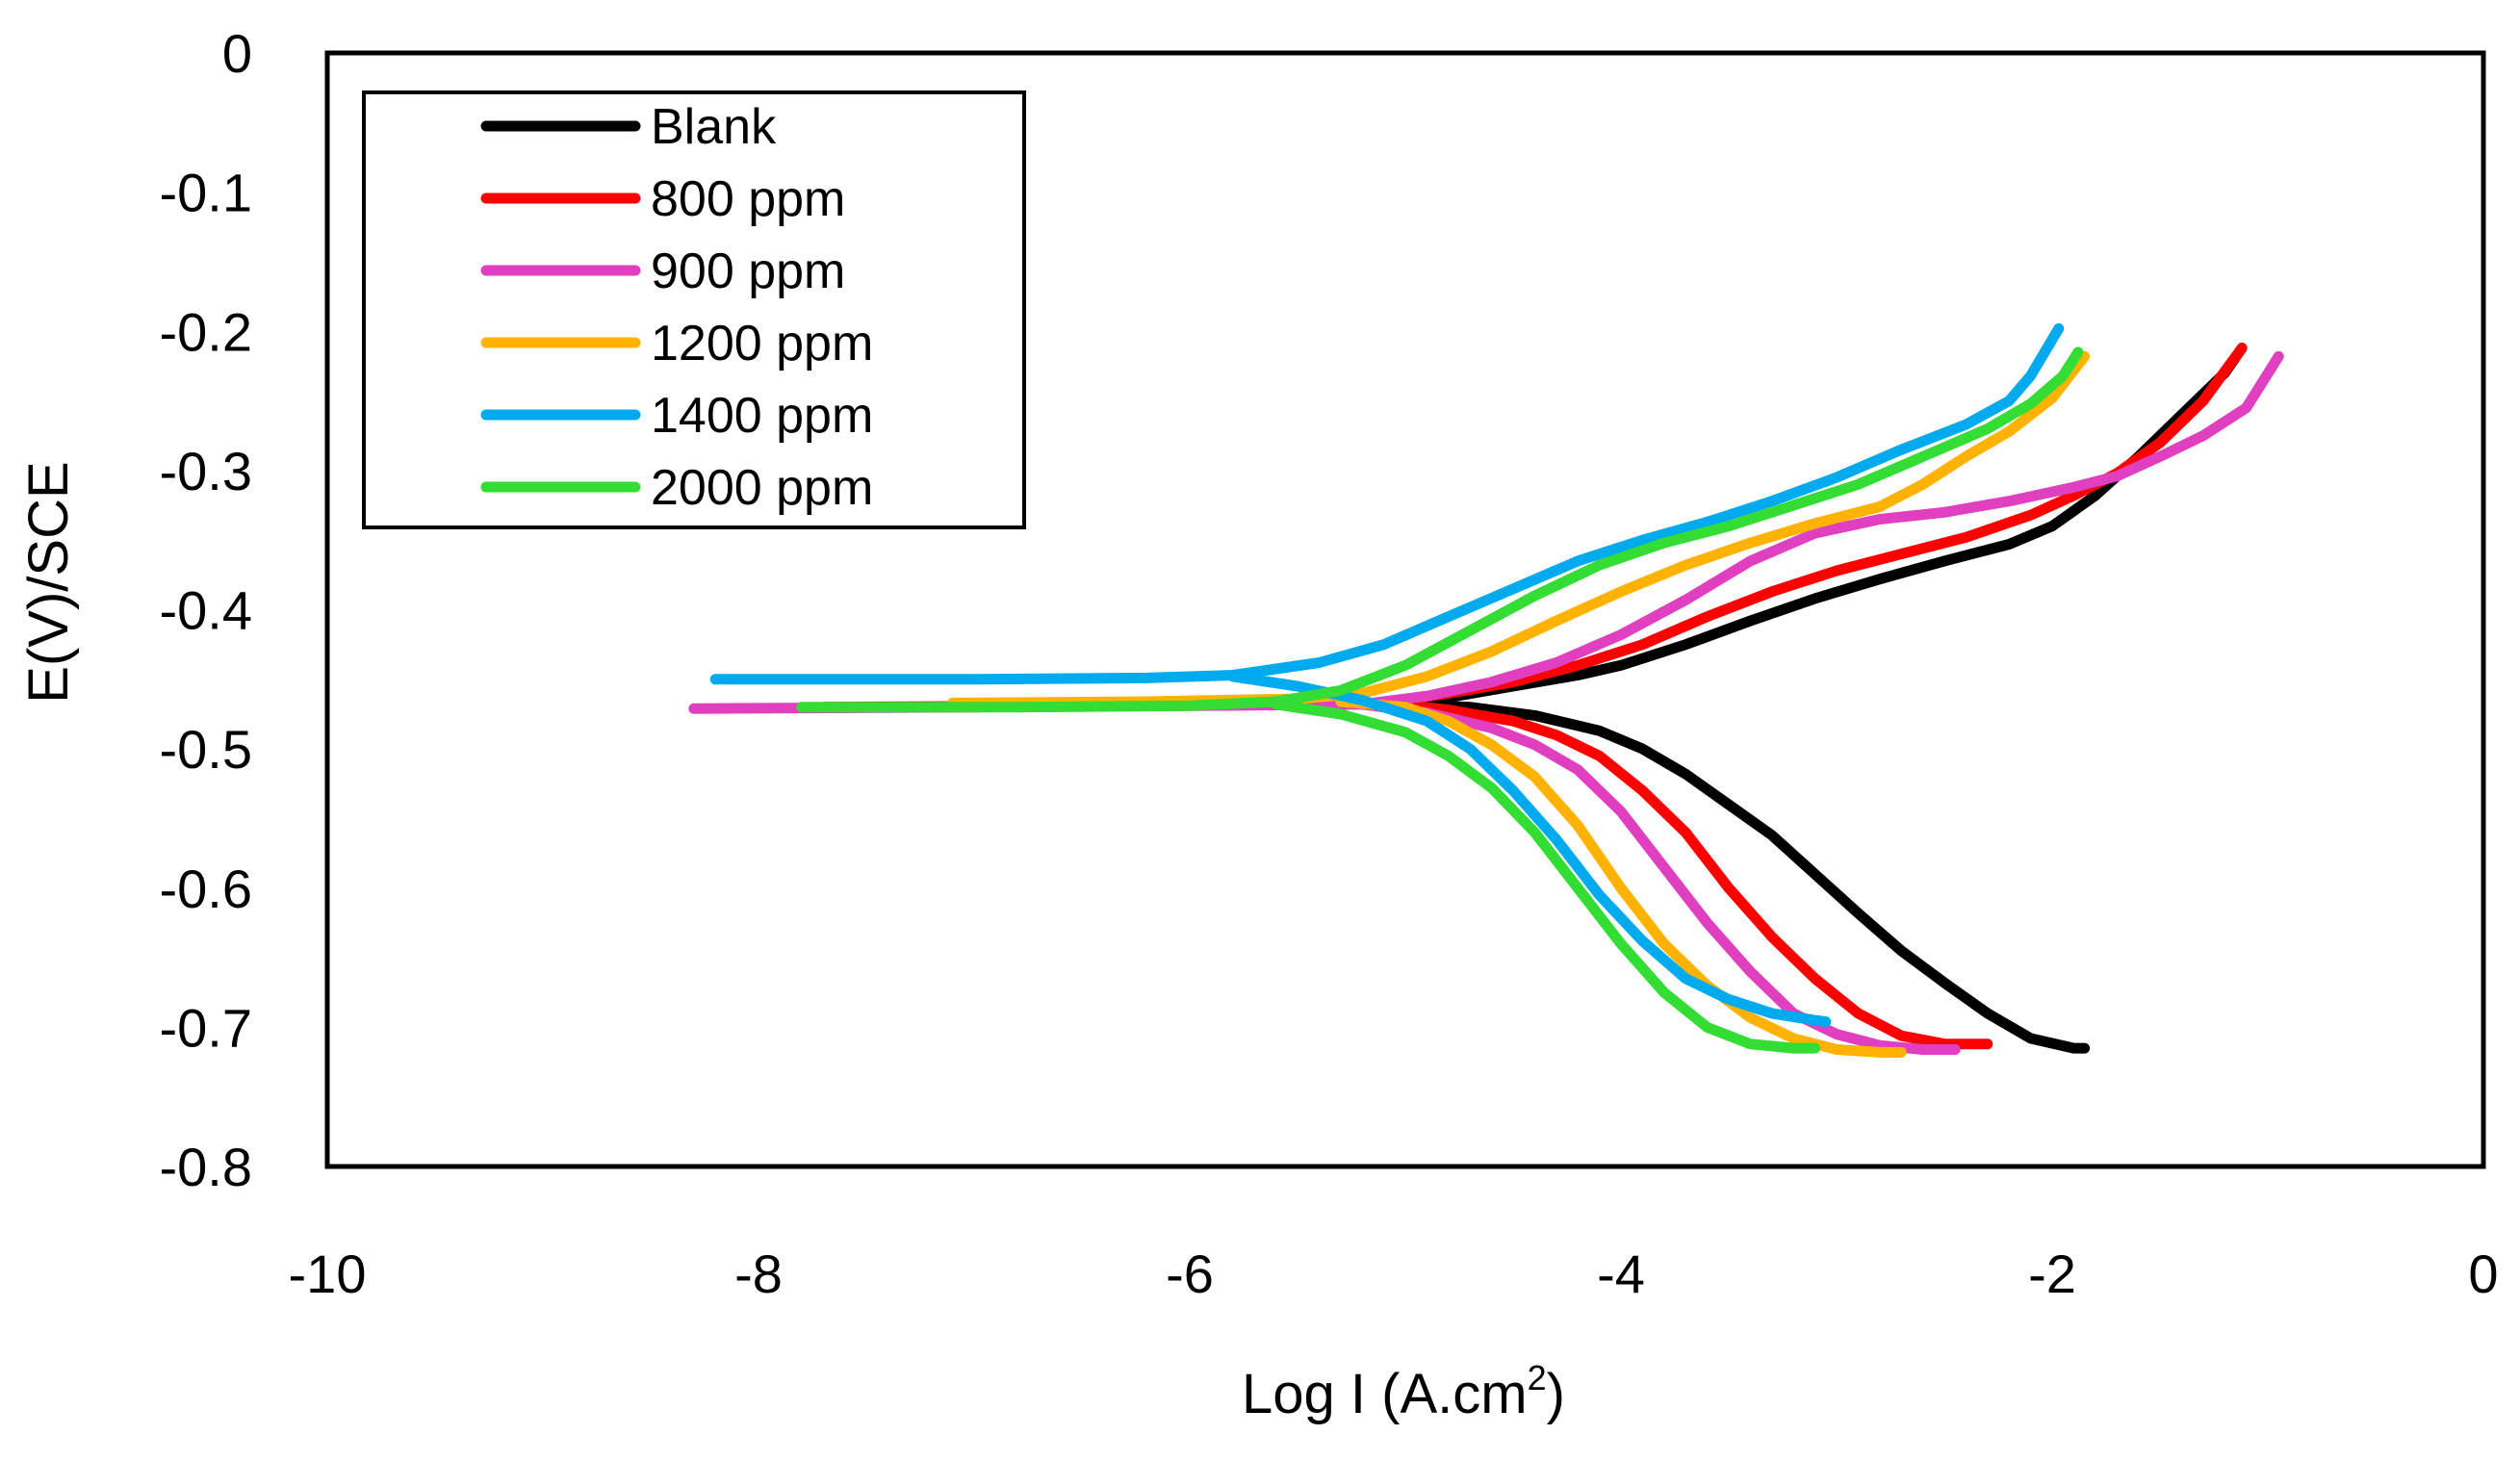 This screenshot has height=1461, width=2520. I want to click on x-axis-title: Log I (A.cm2), so click(1404, 1391).